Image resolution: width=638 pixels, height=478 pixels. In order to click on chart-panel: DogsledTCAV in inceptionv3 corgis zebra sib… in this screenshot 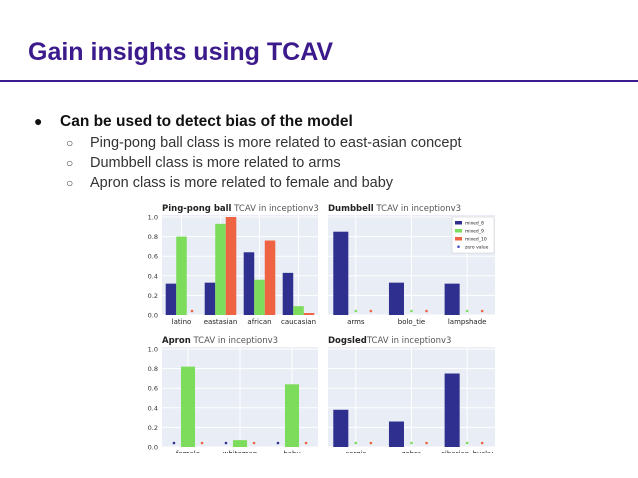, I will do `click(411, 394)`.